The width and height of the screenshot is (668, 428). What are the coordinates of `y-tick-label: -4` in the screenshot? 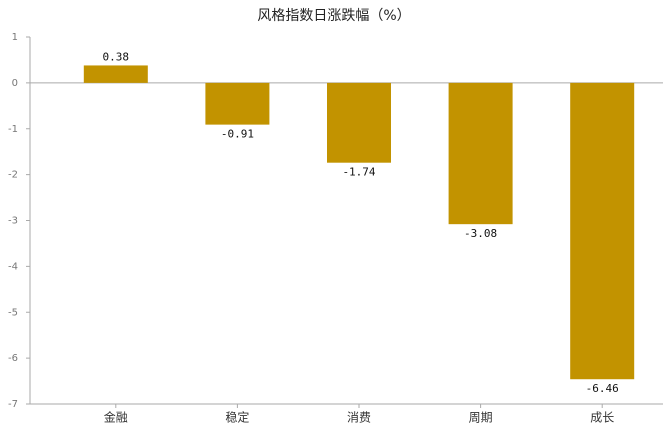 It's located at (13, 266).